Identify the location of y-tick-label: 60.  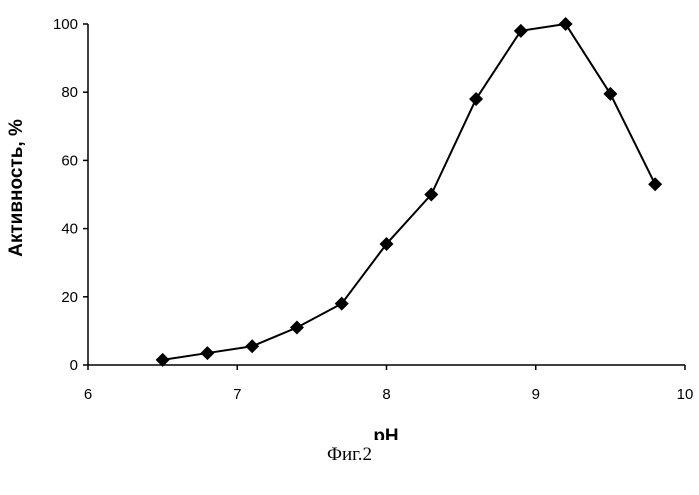
(69, 160).